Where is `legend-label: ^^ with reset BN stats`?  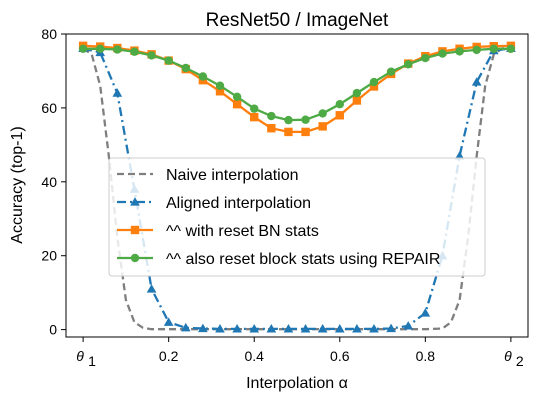 legend-label: ^^ with reset BN stats is located at coordinates (242, 231).